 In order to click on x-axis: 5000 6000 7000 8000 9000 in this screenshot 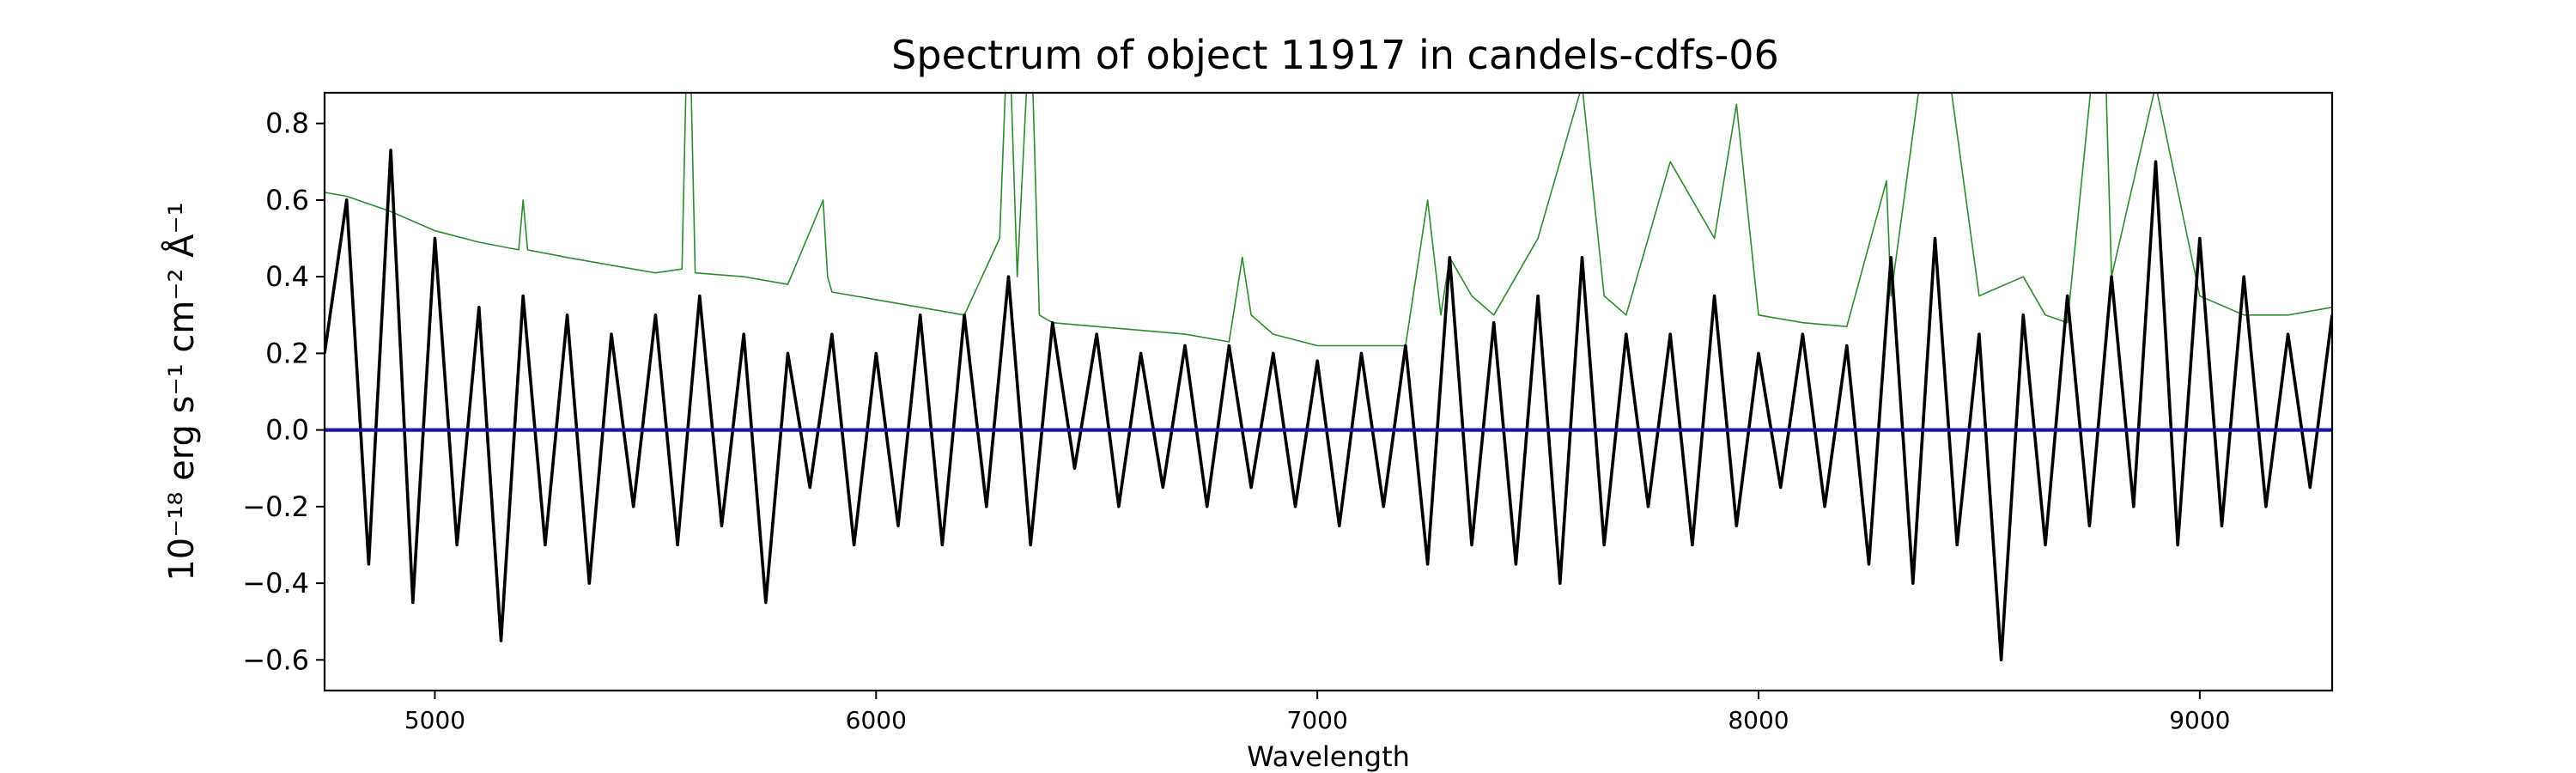, I will do `click(1317, 712)`.